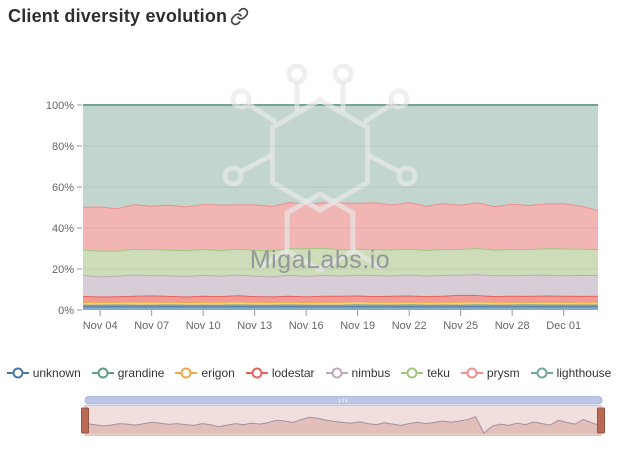 The image size is (618, 454). What do you see at coordinates (293, 373) in the screenshot?
I see `legend-item-label: lodestar` at bounding box center [293, 373].